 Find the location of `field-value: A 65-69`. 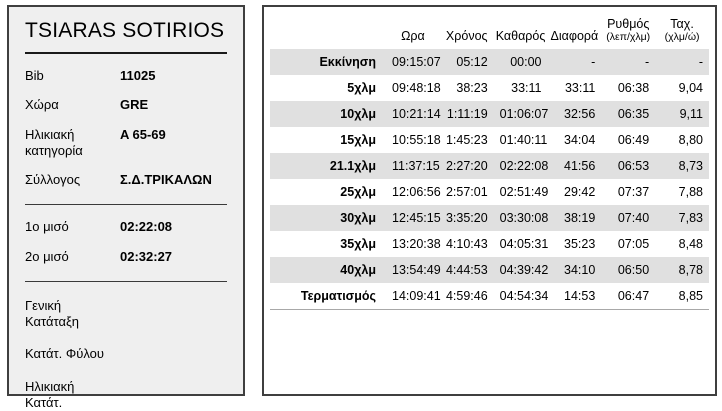

field-value: A 65-69 is located at coordinates (143, 135).